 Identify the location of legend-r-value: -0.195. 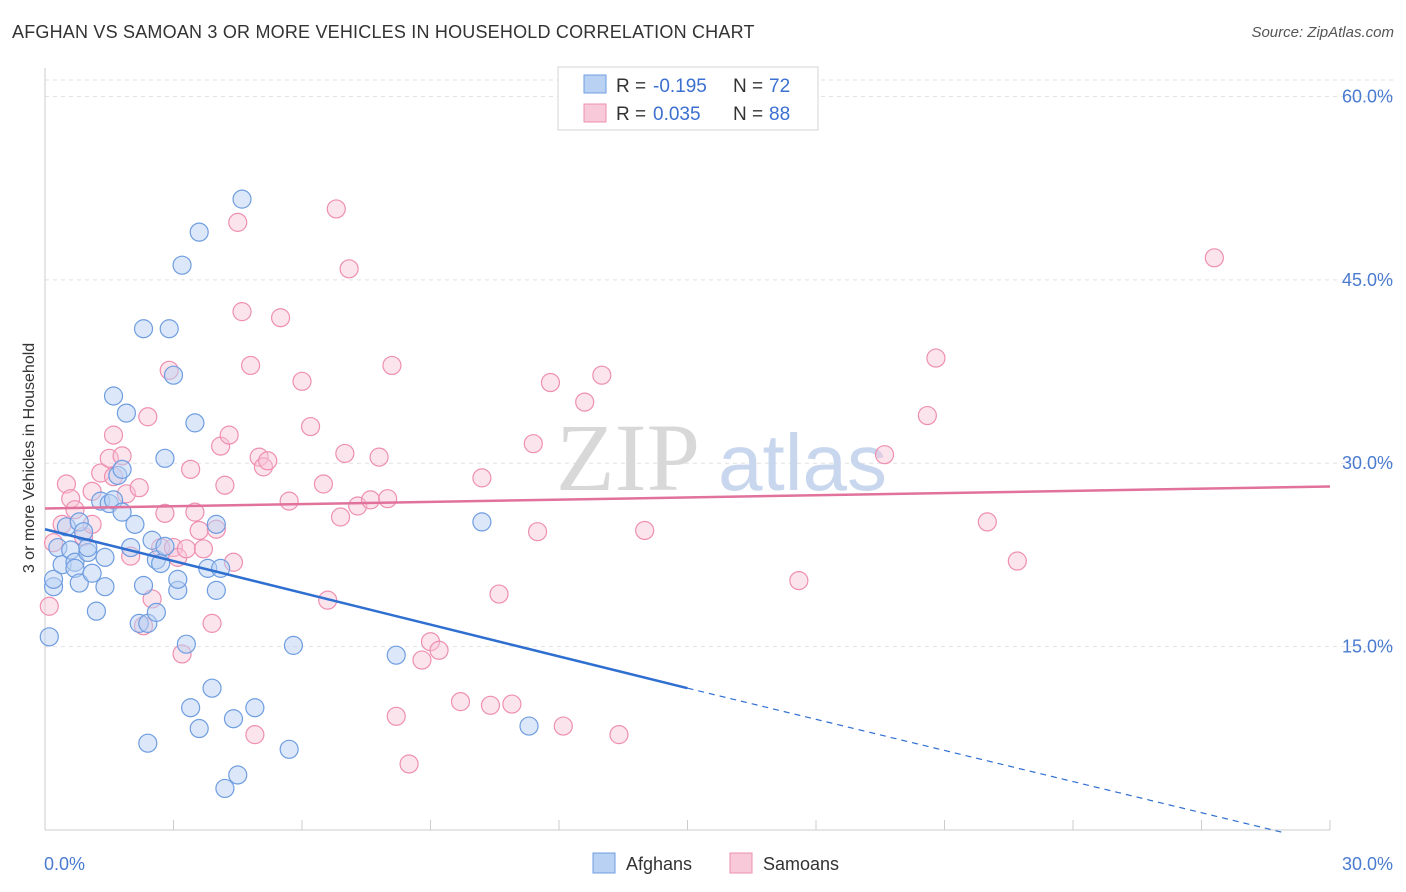
(680, 86).